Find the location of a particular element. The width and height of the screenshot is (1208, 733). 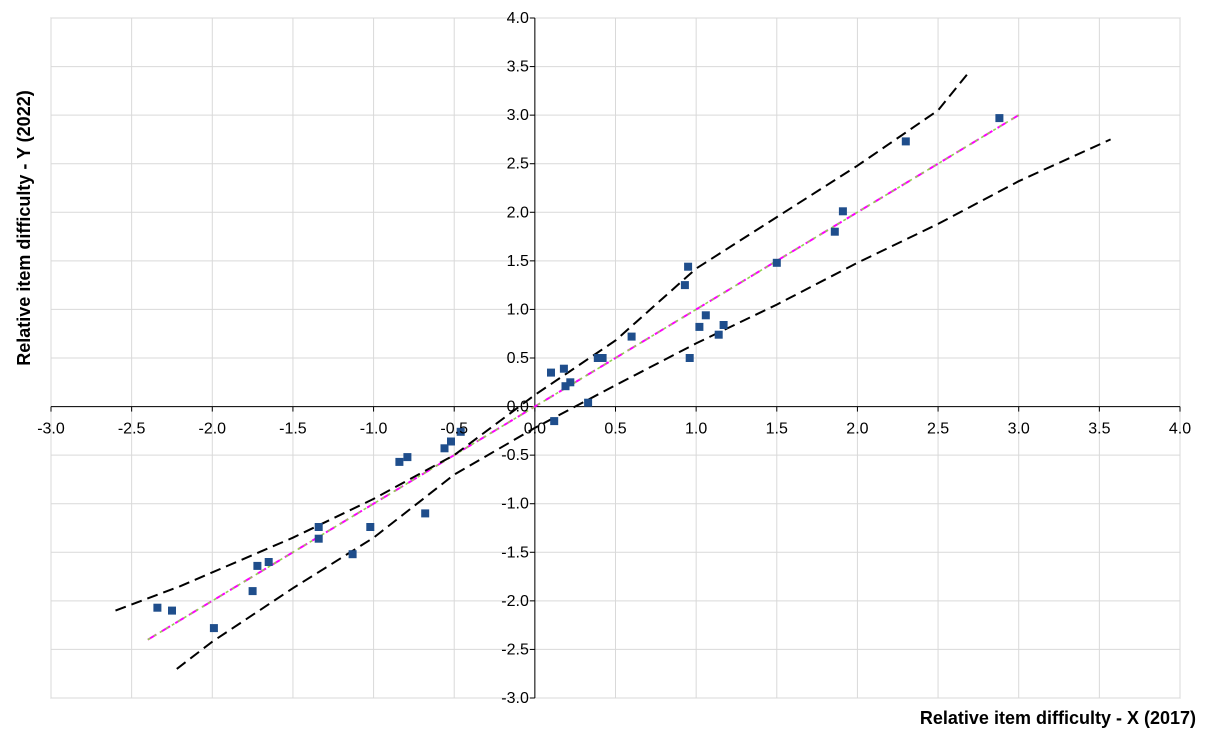

x-tick-label: -3.0 is located at coordinates (51, 429).